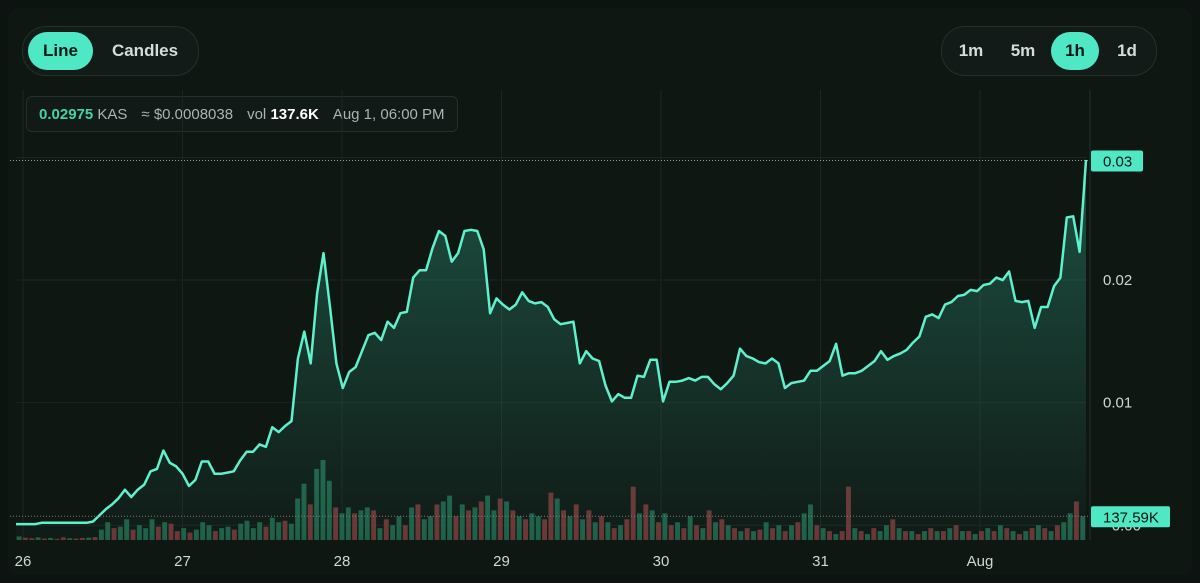 This screenshot has height=583, width=1200. I want to click on interval-1d-button: 1d, so click(1127, 51).